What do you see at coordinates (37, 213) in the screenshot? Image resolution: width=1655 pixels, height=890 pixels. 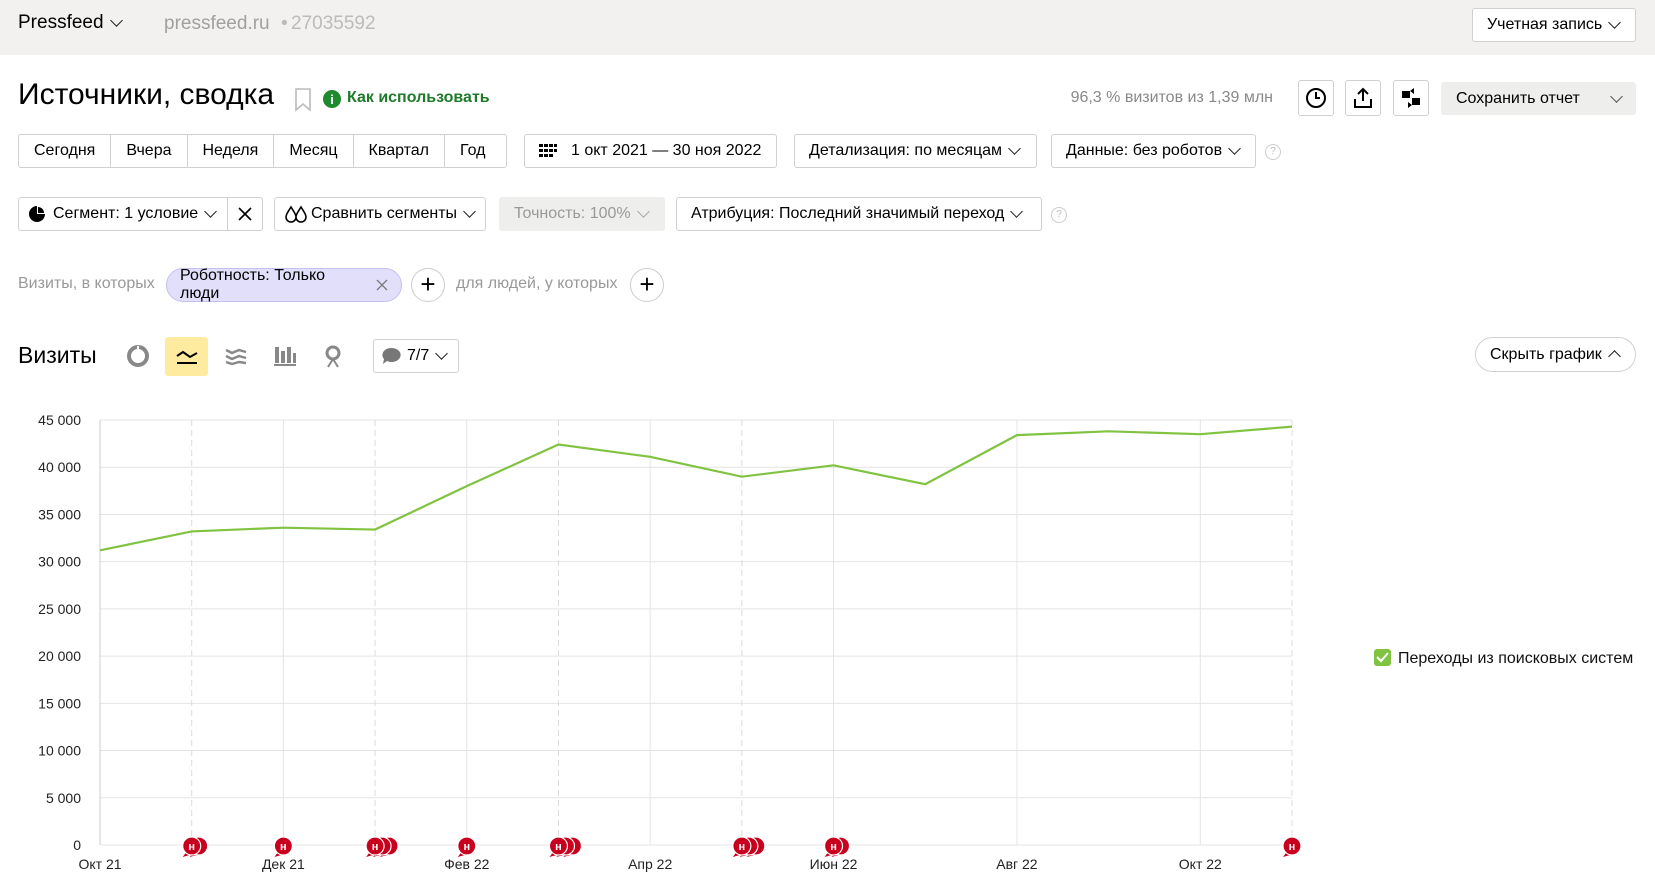 I see `pie-icon` at bounding box center [37, 213].